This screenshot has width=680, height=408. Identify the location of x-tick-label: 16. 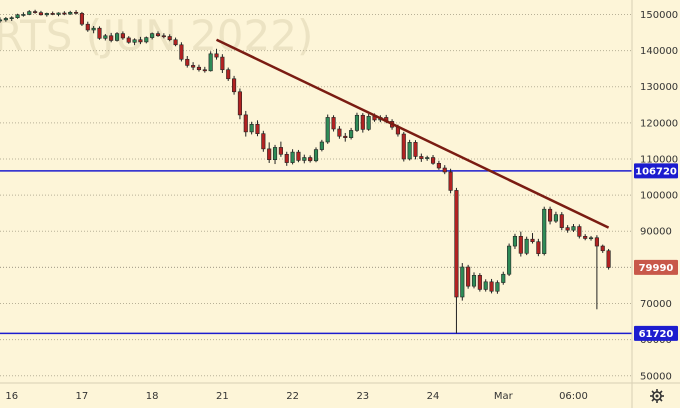
(11, 396).